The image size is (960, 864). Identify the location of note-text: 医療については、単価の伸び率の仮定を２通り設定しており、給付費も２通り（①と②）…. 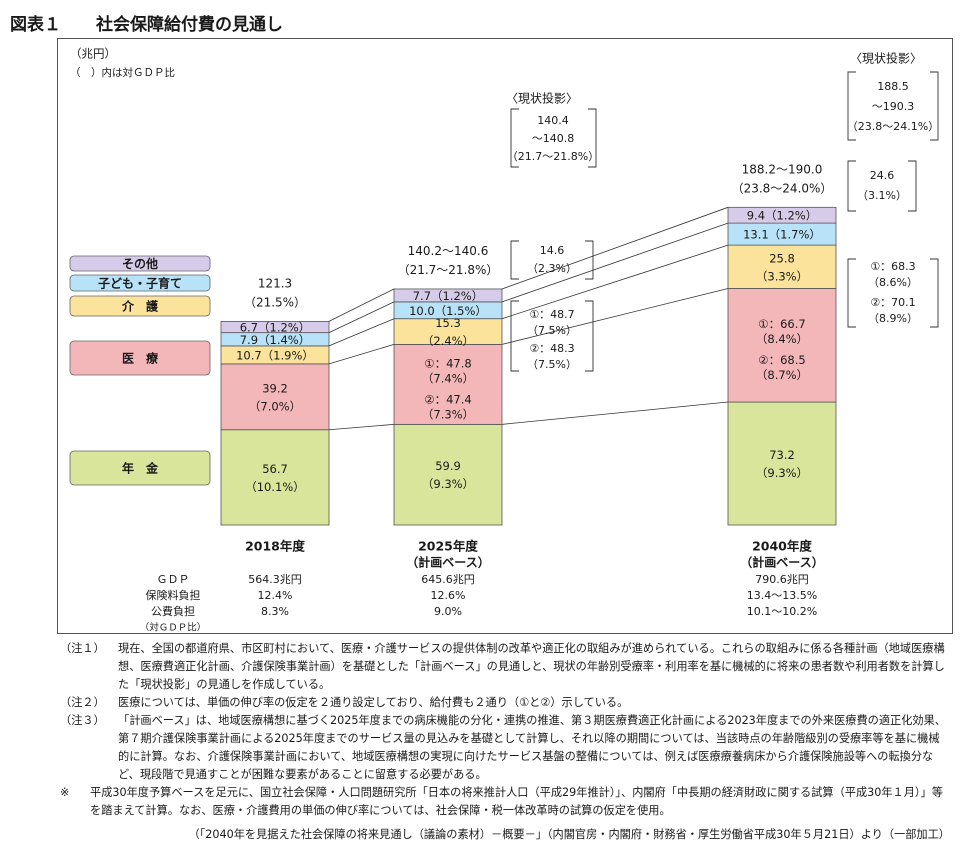
(373, 702).